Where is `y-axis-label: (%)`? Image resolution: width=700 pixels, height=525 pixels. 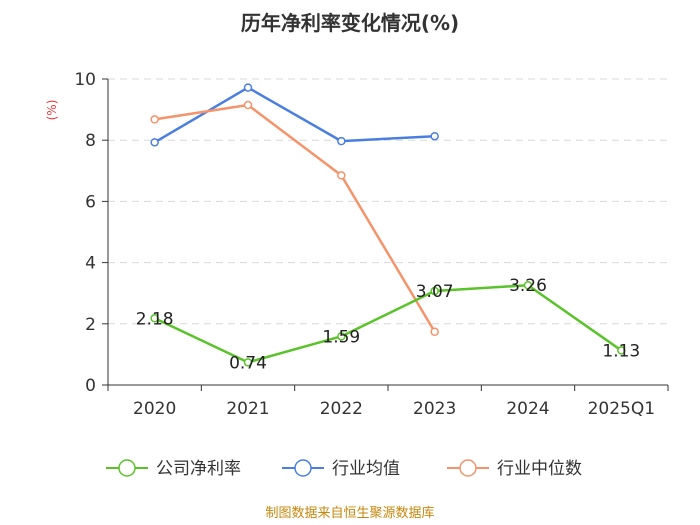 y-axis-label: (%) is located at coordinates (52, 110).